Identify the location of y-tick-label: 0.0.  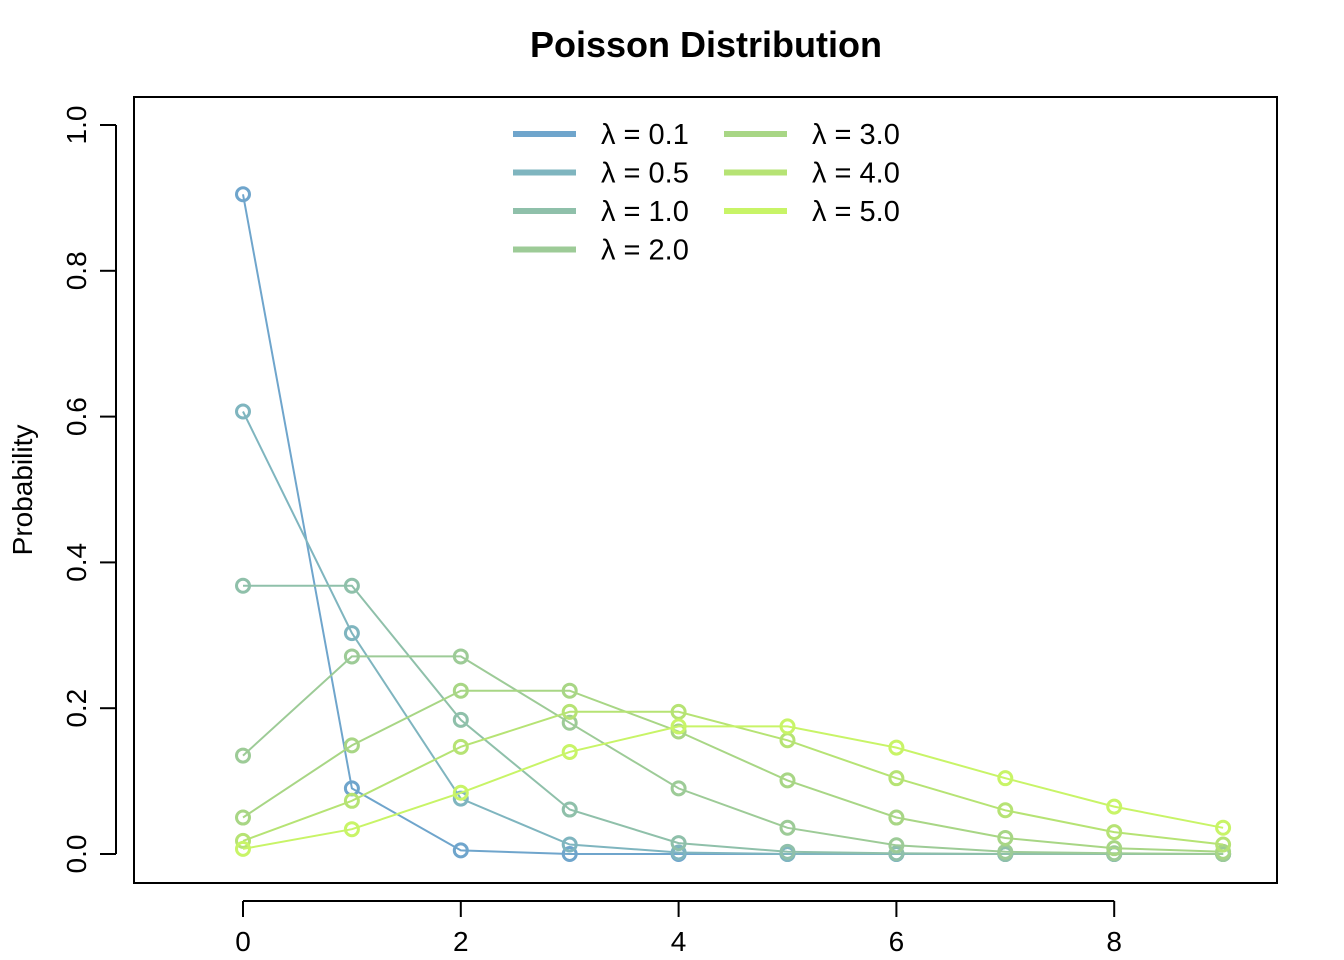
(76, 854).